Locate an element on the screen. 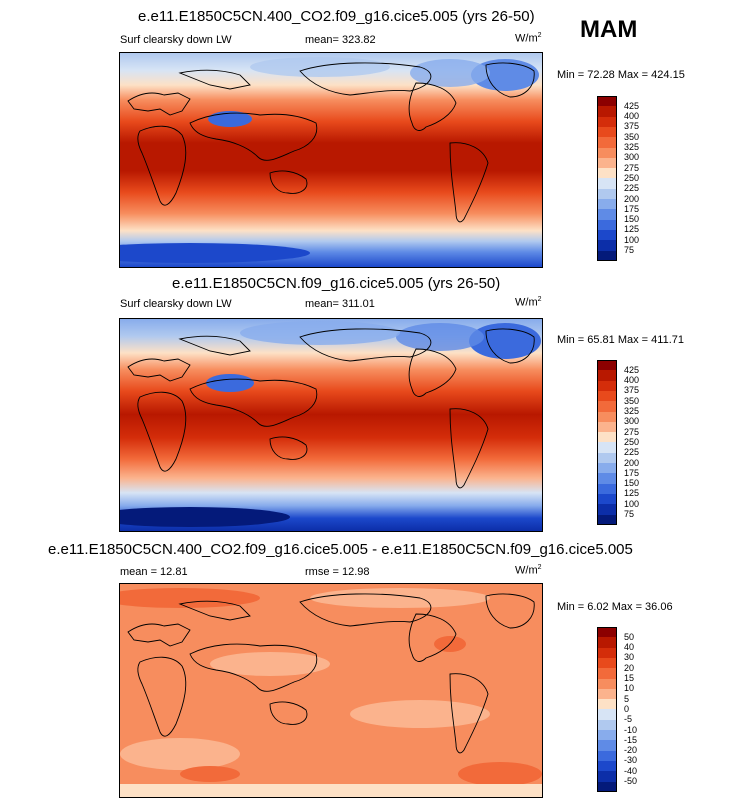  colorbar-tick-label: 50 is located at coordinates (629, 636).